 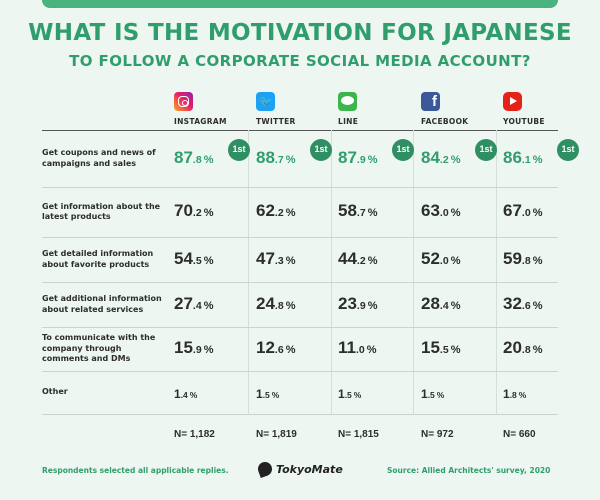 I want to click on platform-label: YOUTUBE, so click(x=524, y=121).